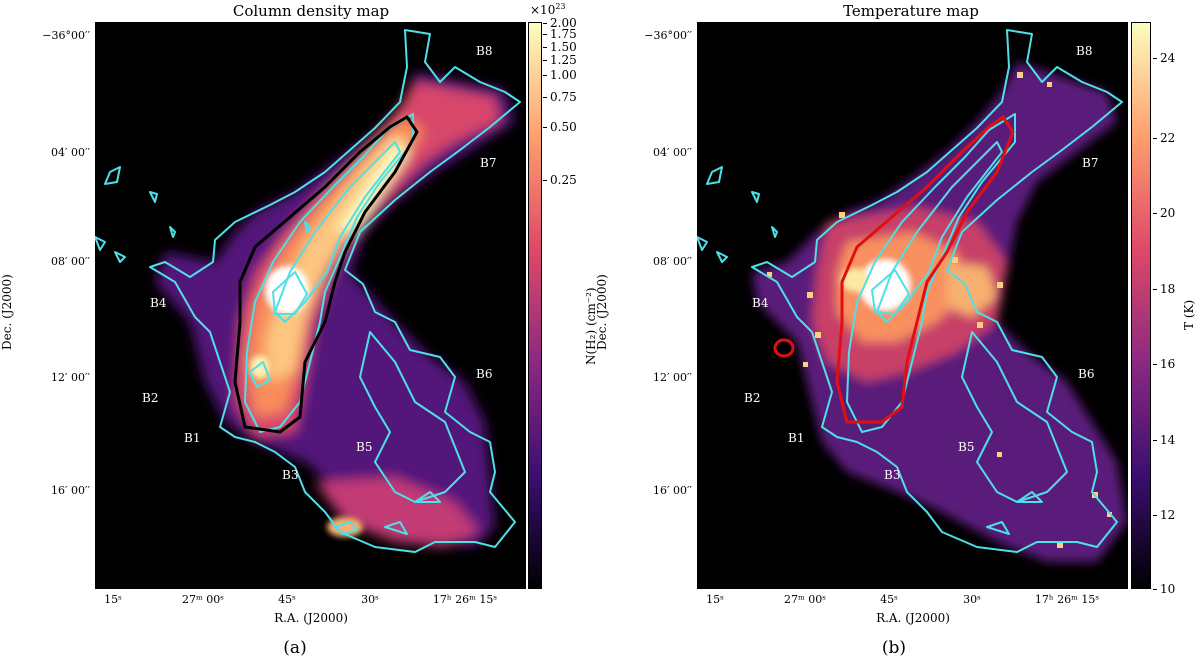 The image size is (1200, 662). What do you see at coordinates (560, 180) in the screenshot?
I see `colorbar-tick: 0.25` at bounding box center [560, 180].